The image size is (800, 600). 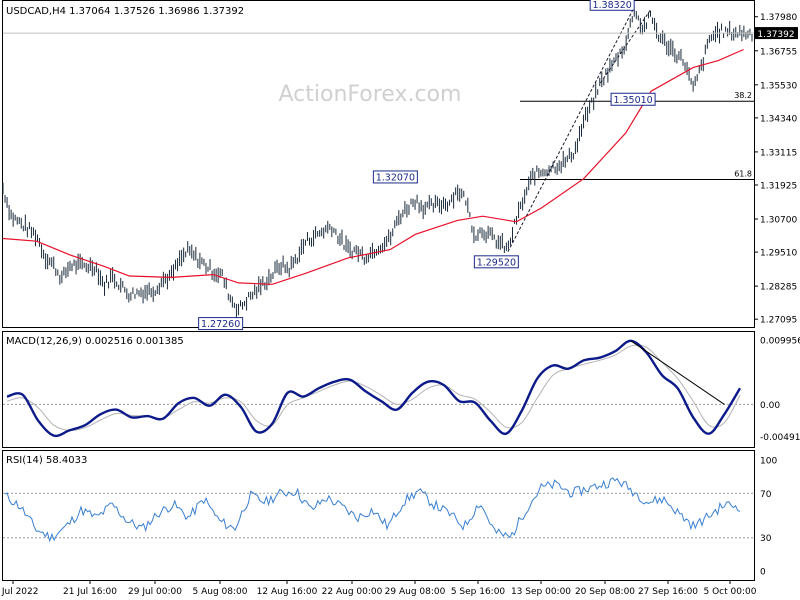 I want to click on macd-divergence-line, so click(x=677, y=372).